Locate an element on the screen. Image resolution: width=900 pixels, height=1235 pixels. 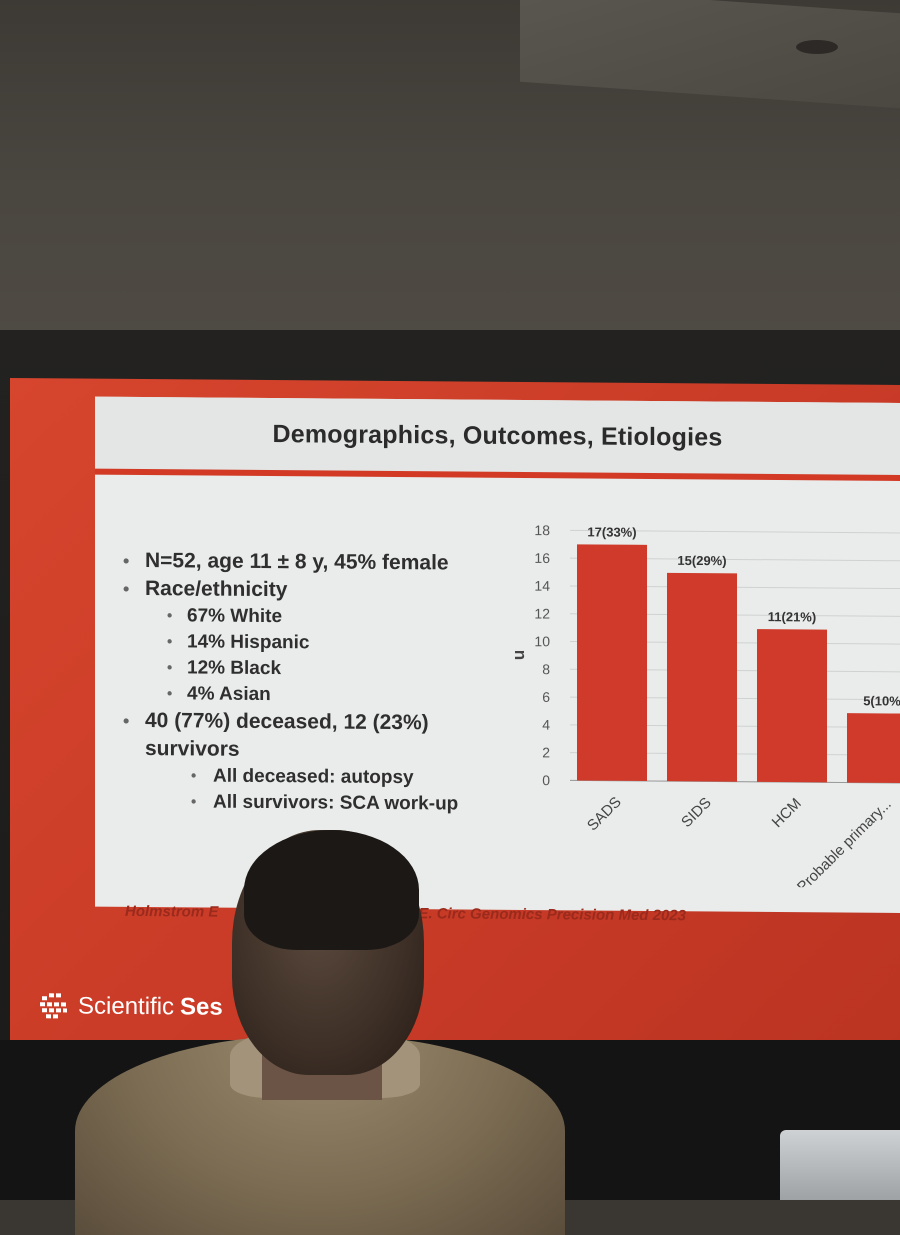
slide-title-bar: Demographics, Outcomes, Etiologies is located at coordinates (497, 438).